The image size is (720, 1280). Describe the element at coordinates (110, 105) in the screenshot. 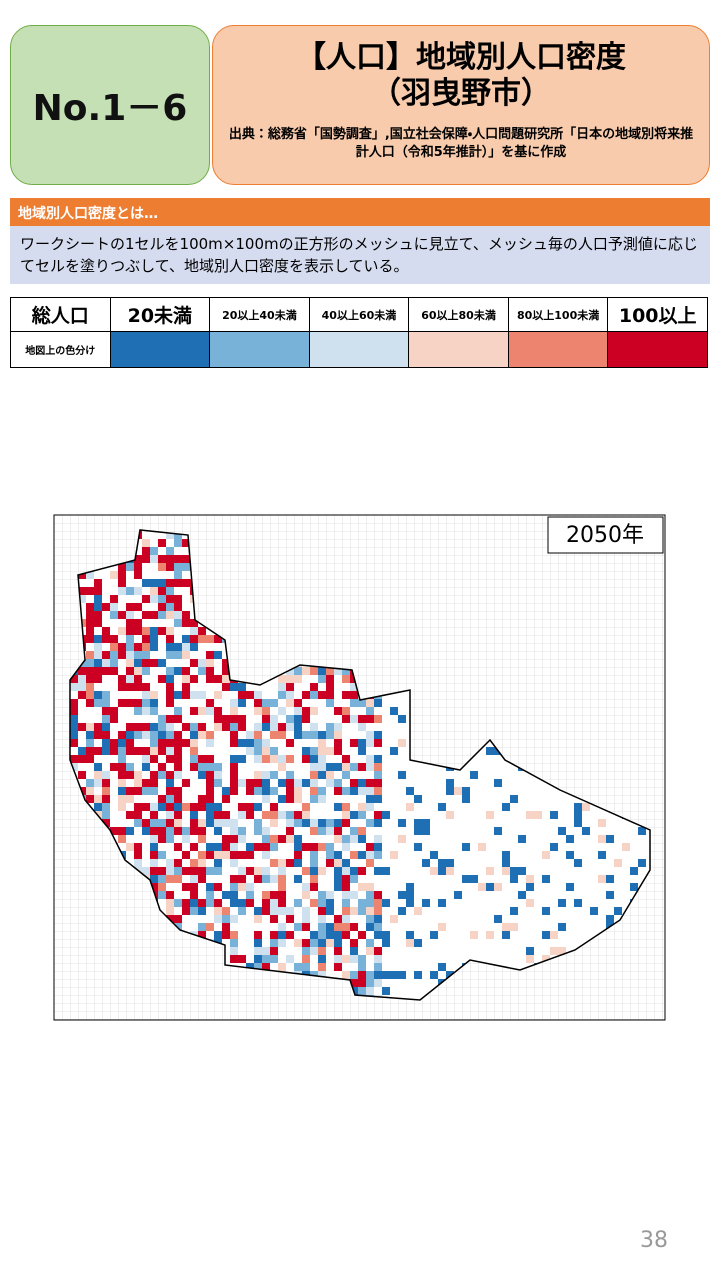

I see `slide-number: No.1－6` at that location.